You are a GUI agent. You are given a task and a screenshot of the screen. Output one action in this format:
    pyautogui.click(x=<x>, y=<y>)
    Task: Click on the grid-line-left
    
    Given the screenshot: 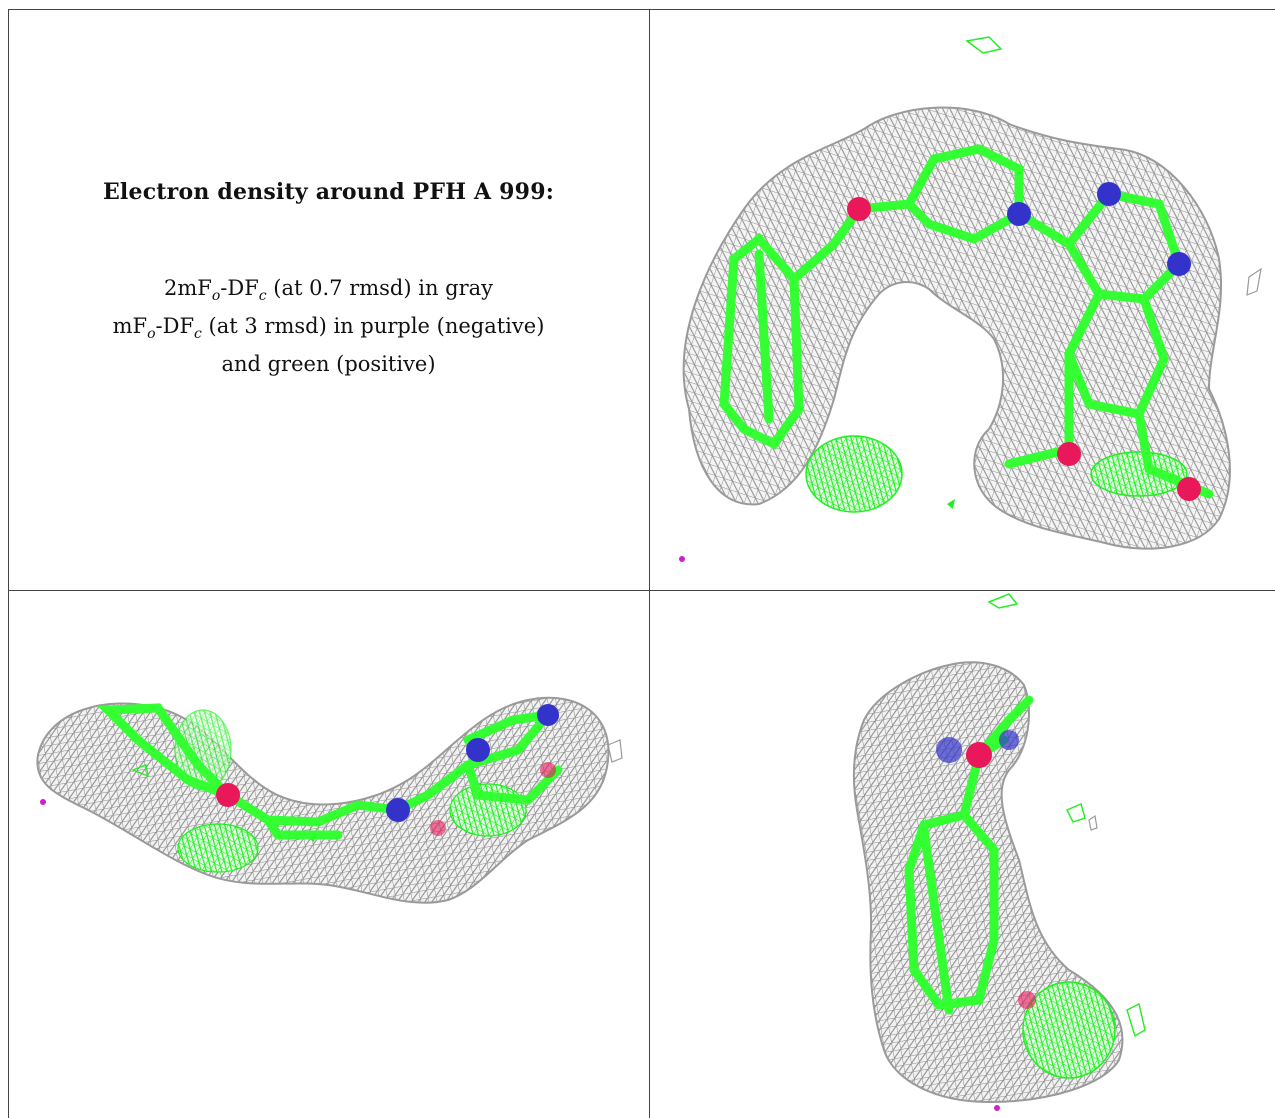 What is the action you would take?
    pyautogui.click(x=8, y=563)
    